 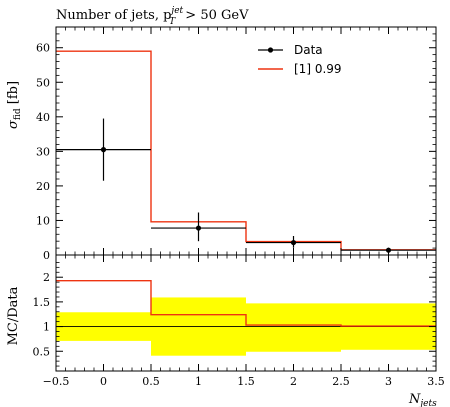 I want to click on ratio-line, so click(x=246, y=303).